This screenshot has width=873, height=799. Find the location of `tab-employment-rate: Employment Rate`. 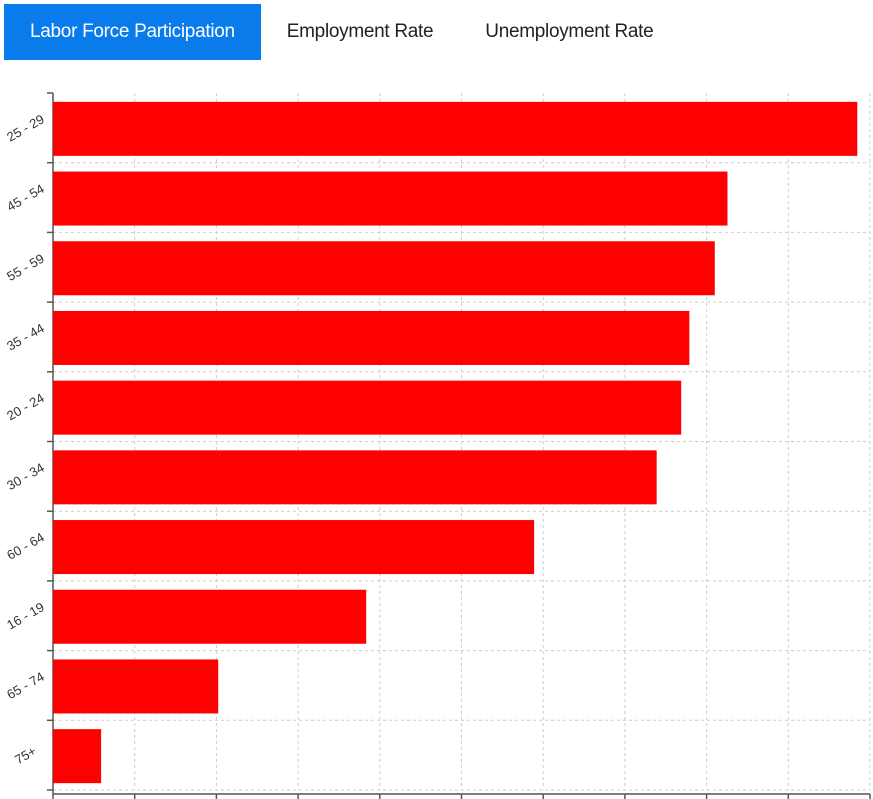

tab-employment-rate: Employment Rate is located at coordinates (360, 31).